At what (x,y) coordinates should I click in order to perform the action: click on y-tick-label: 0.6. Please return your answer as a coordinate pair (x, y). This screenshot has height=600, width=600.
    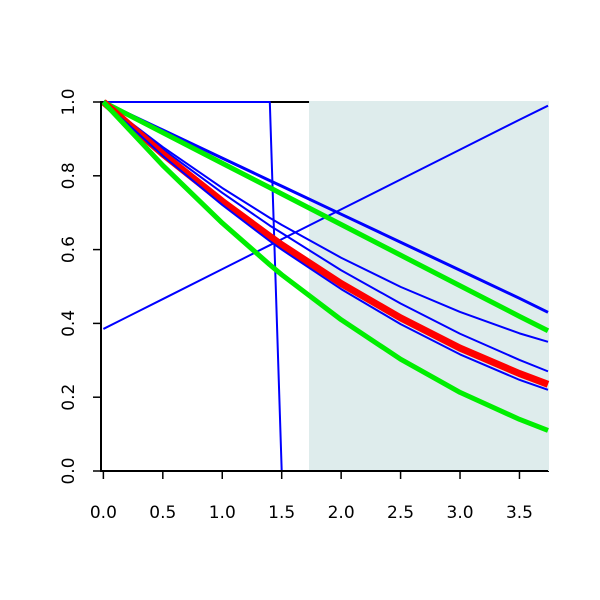
    Looking at the image, I should click on (69, 249).